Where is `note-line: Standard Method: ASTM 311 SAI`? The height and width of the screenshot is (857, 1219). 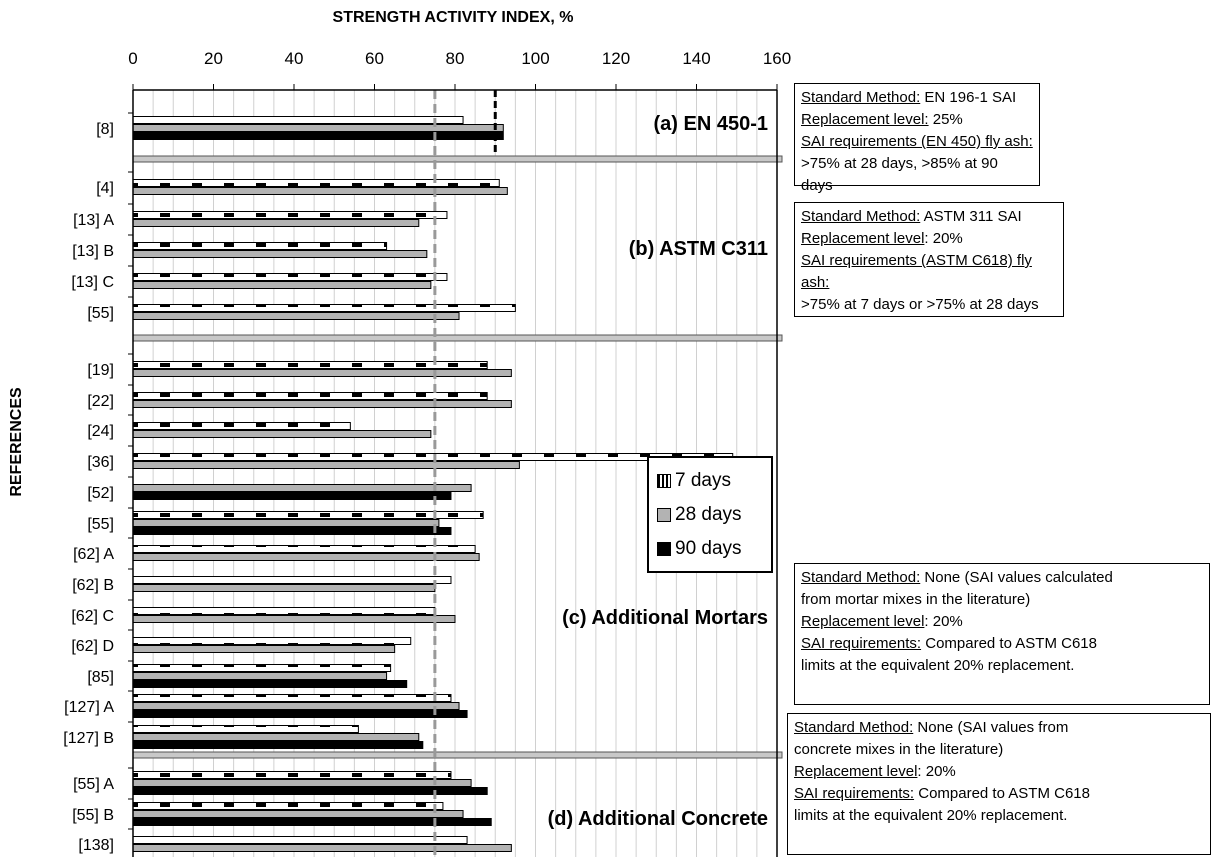
note-line: Standard Method: ASTM 311 SAI is located at coordinates (911, 216).